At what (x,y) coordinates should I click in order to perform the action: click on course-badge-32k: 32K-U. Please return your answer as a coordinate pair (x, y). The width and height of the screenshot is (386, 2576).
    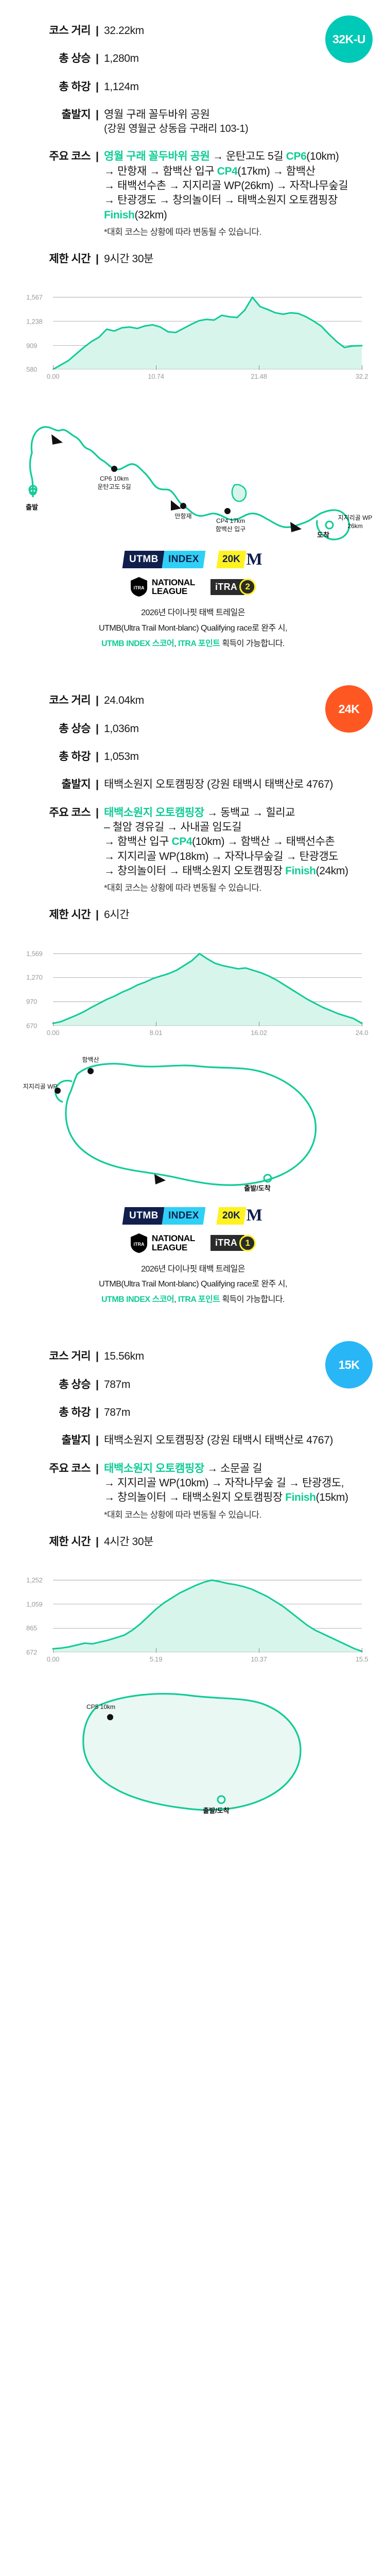
    Looking at the image, I should click on (349, 39).